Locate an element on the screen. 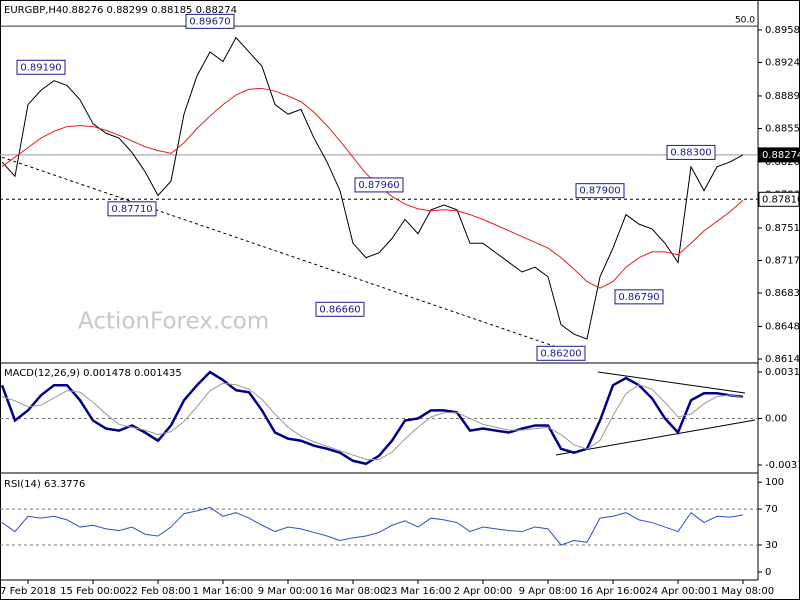  price-label: 0.89670 is located at coordinates (209, 21).